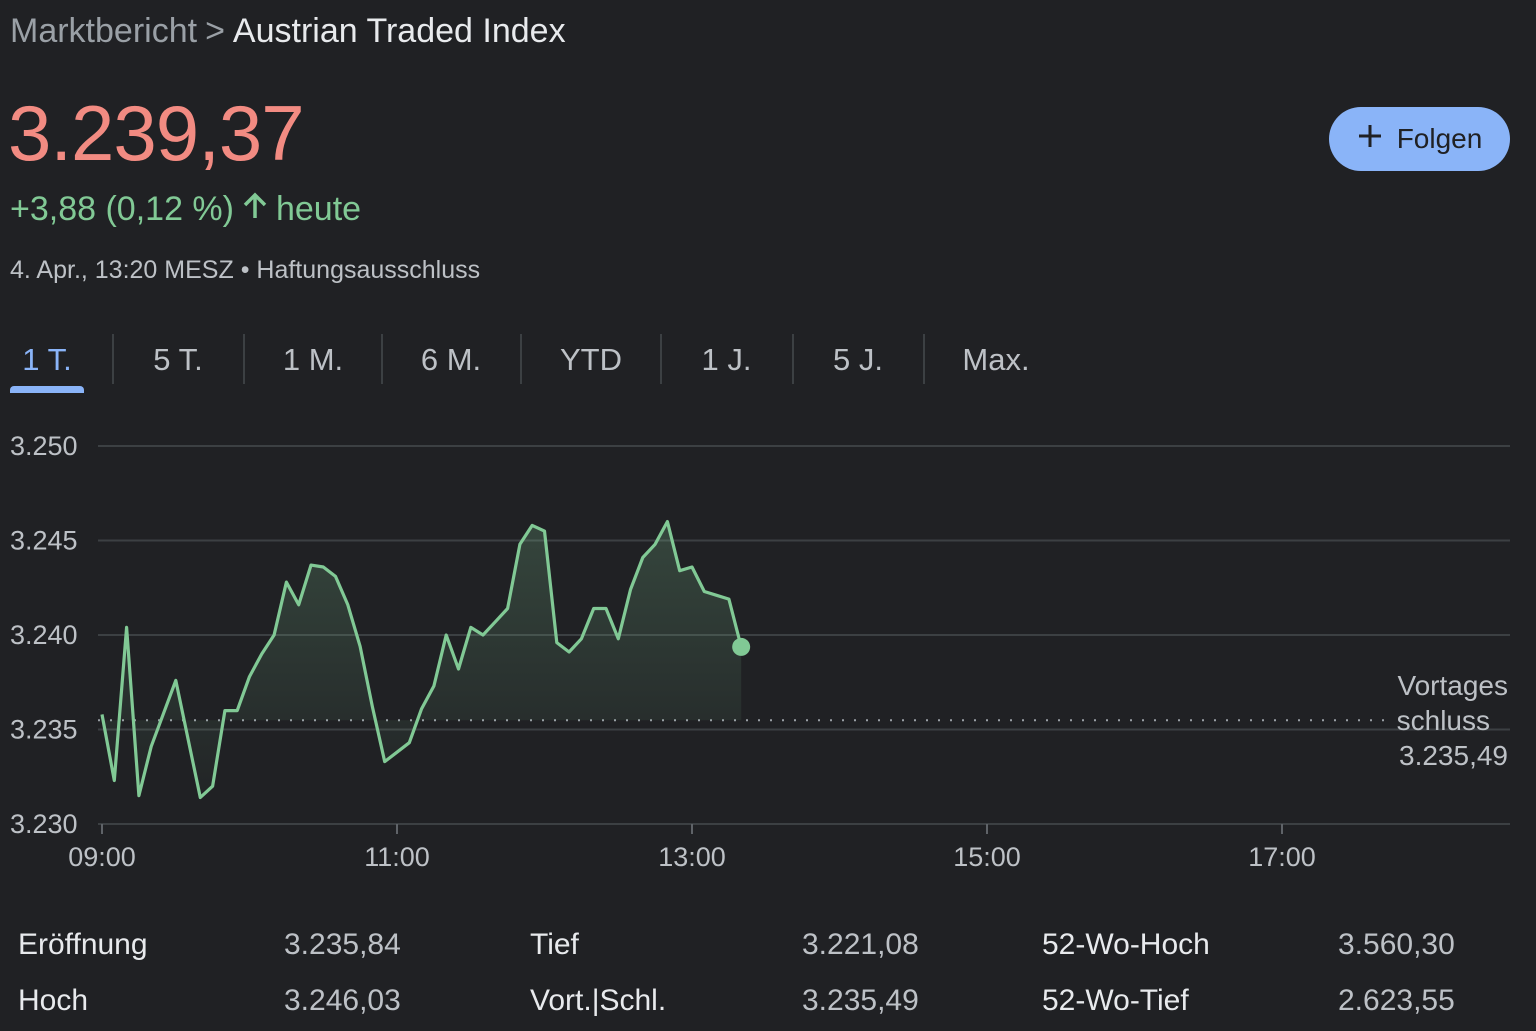 This screenshot has width=1536, height=1031. Describe the element at coordinates (1453, 755) in the screenshot. I see `previous-close-value: 3.235,49` at that location.